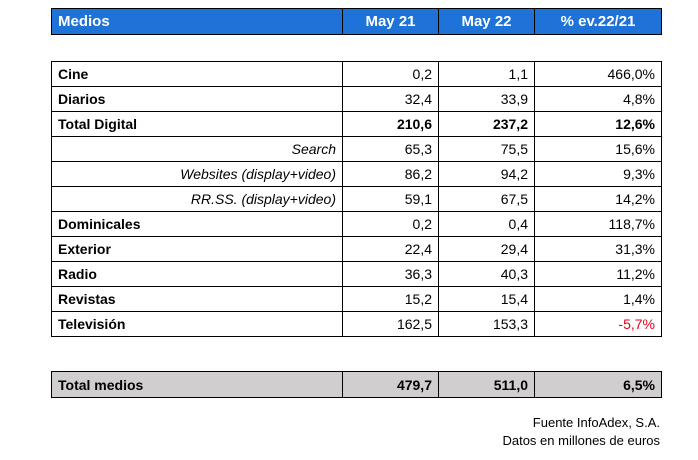  Describe the element at coordinates (390, 21) in the screenshot. I see `header-may21: May 21` at that location.